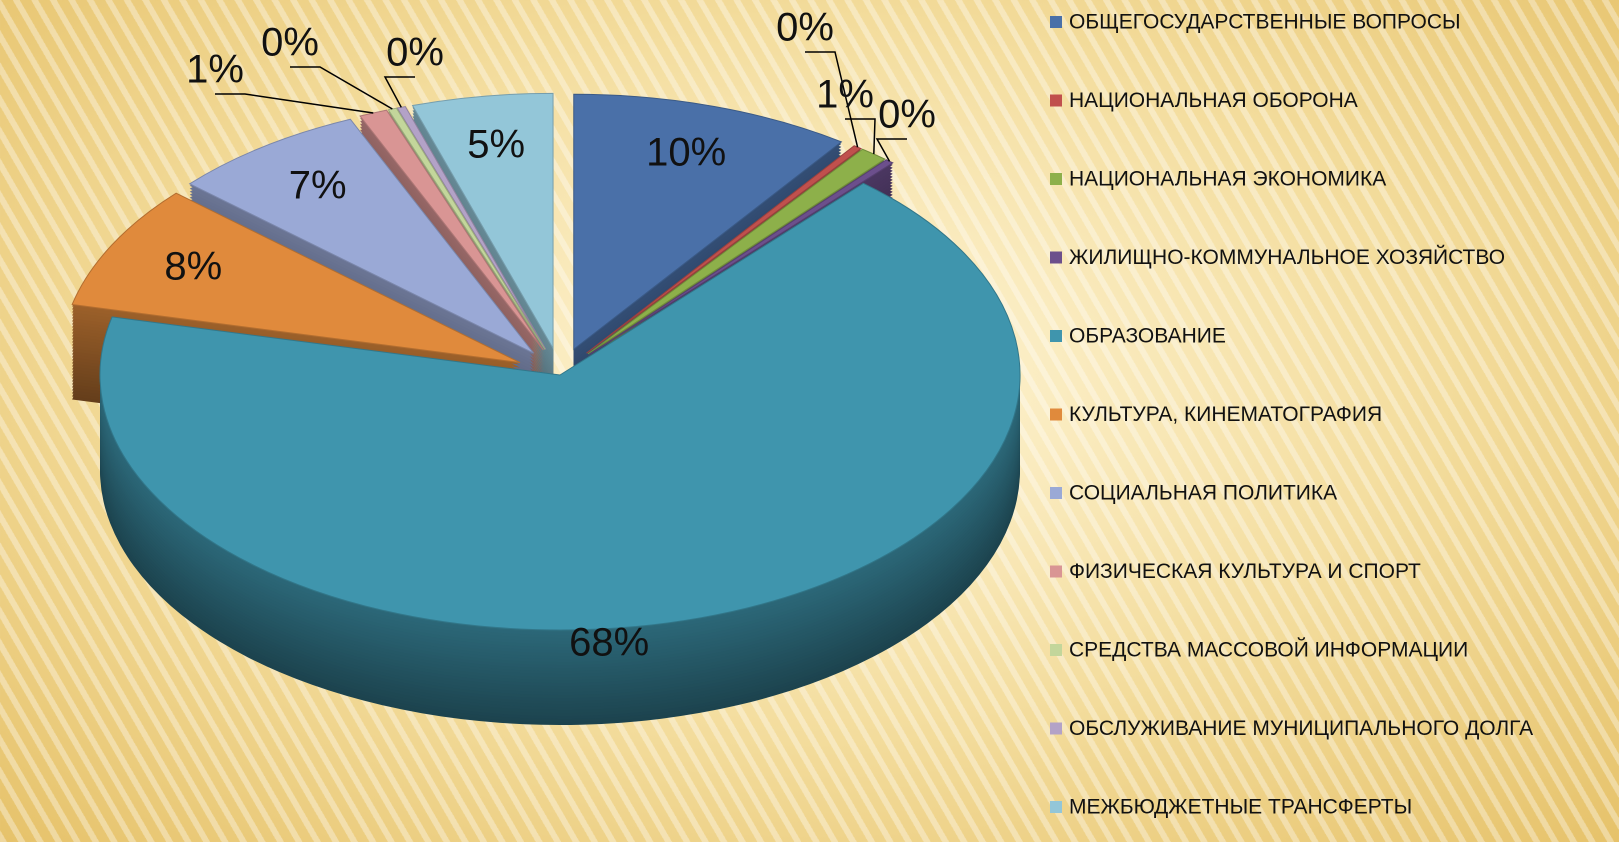  I want to click on legend-label: ОБЩЕГОСУДАРСТВЕННЫЕ ВОПРОСЫ, so click(1265, 22).